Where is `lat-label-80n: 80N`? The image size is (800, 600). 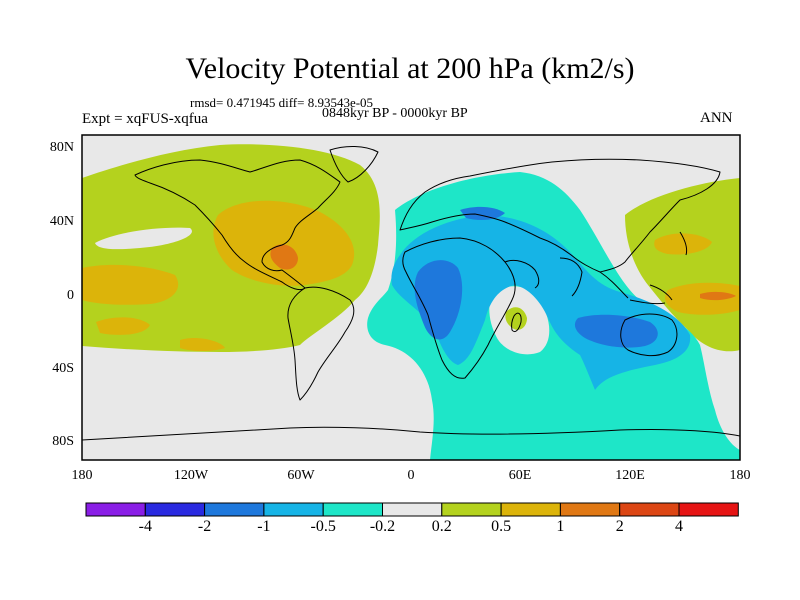
lat-label-80n: 80N is located at coordinates (61, 147).